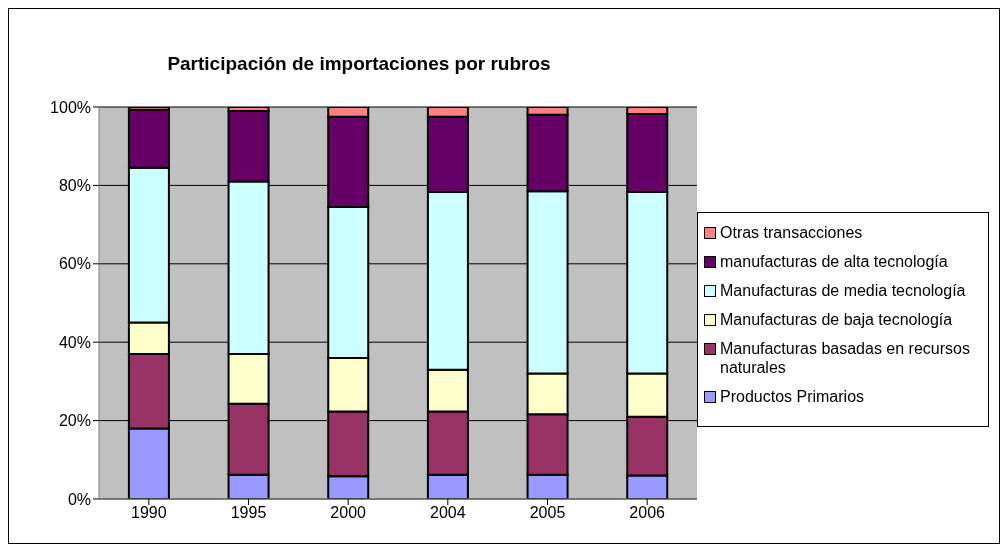 This screenshot has height=552, width=1008. Describe the element at coordinates (448, 513) in the screenshot. I see `x-tick-label: 2004` at that location.